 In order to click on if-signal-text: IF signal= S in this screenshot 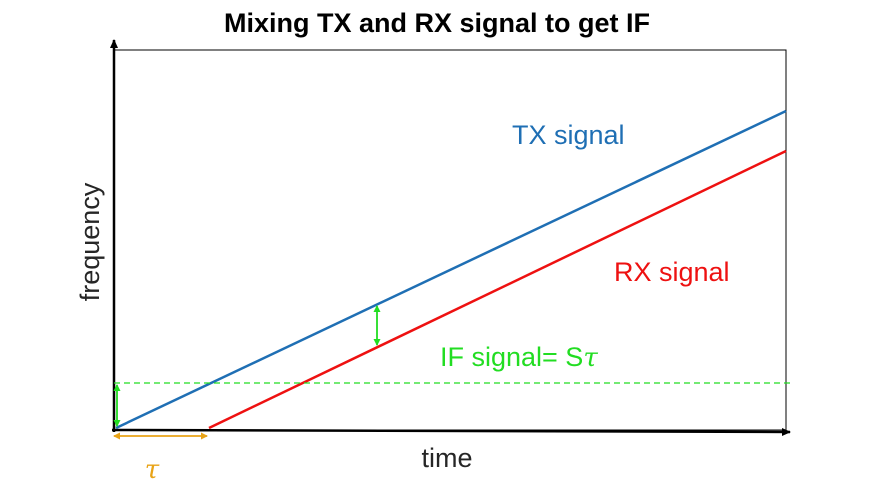, I will do `click(511, 357)`.